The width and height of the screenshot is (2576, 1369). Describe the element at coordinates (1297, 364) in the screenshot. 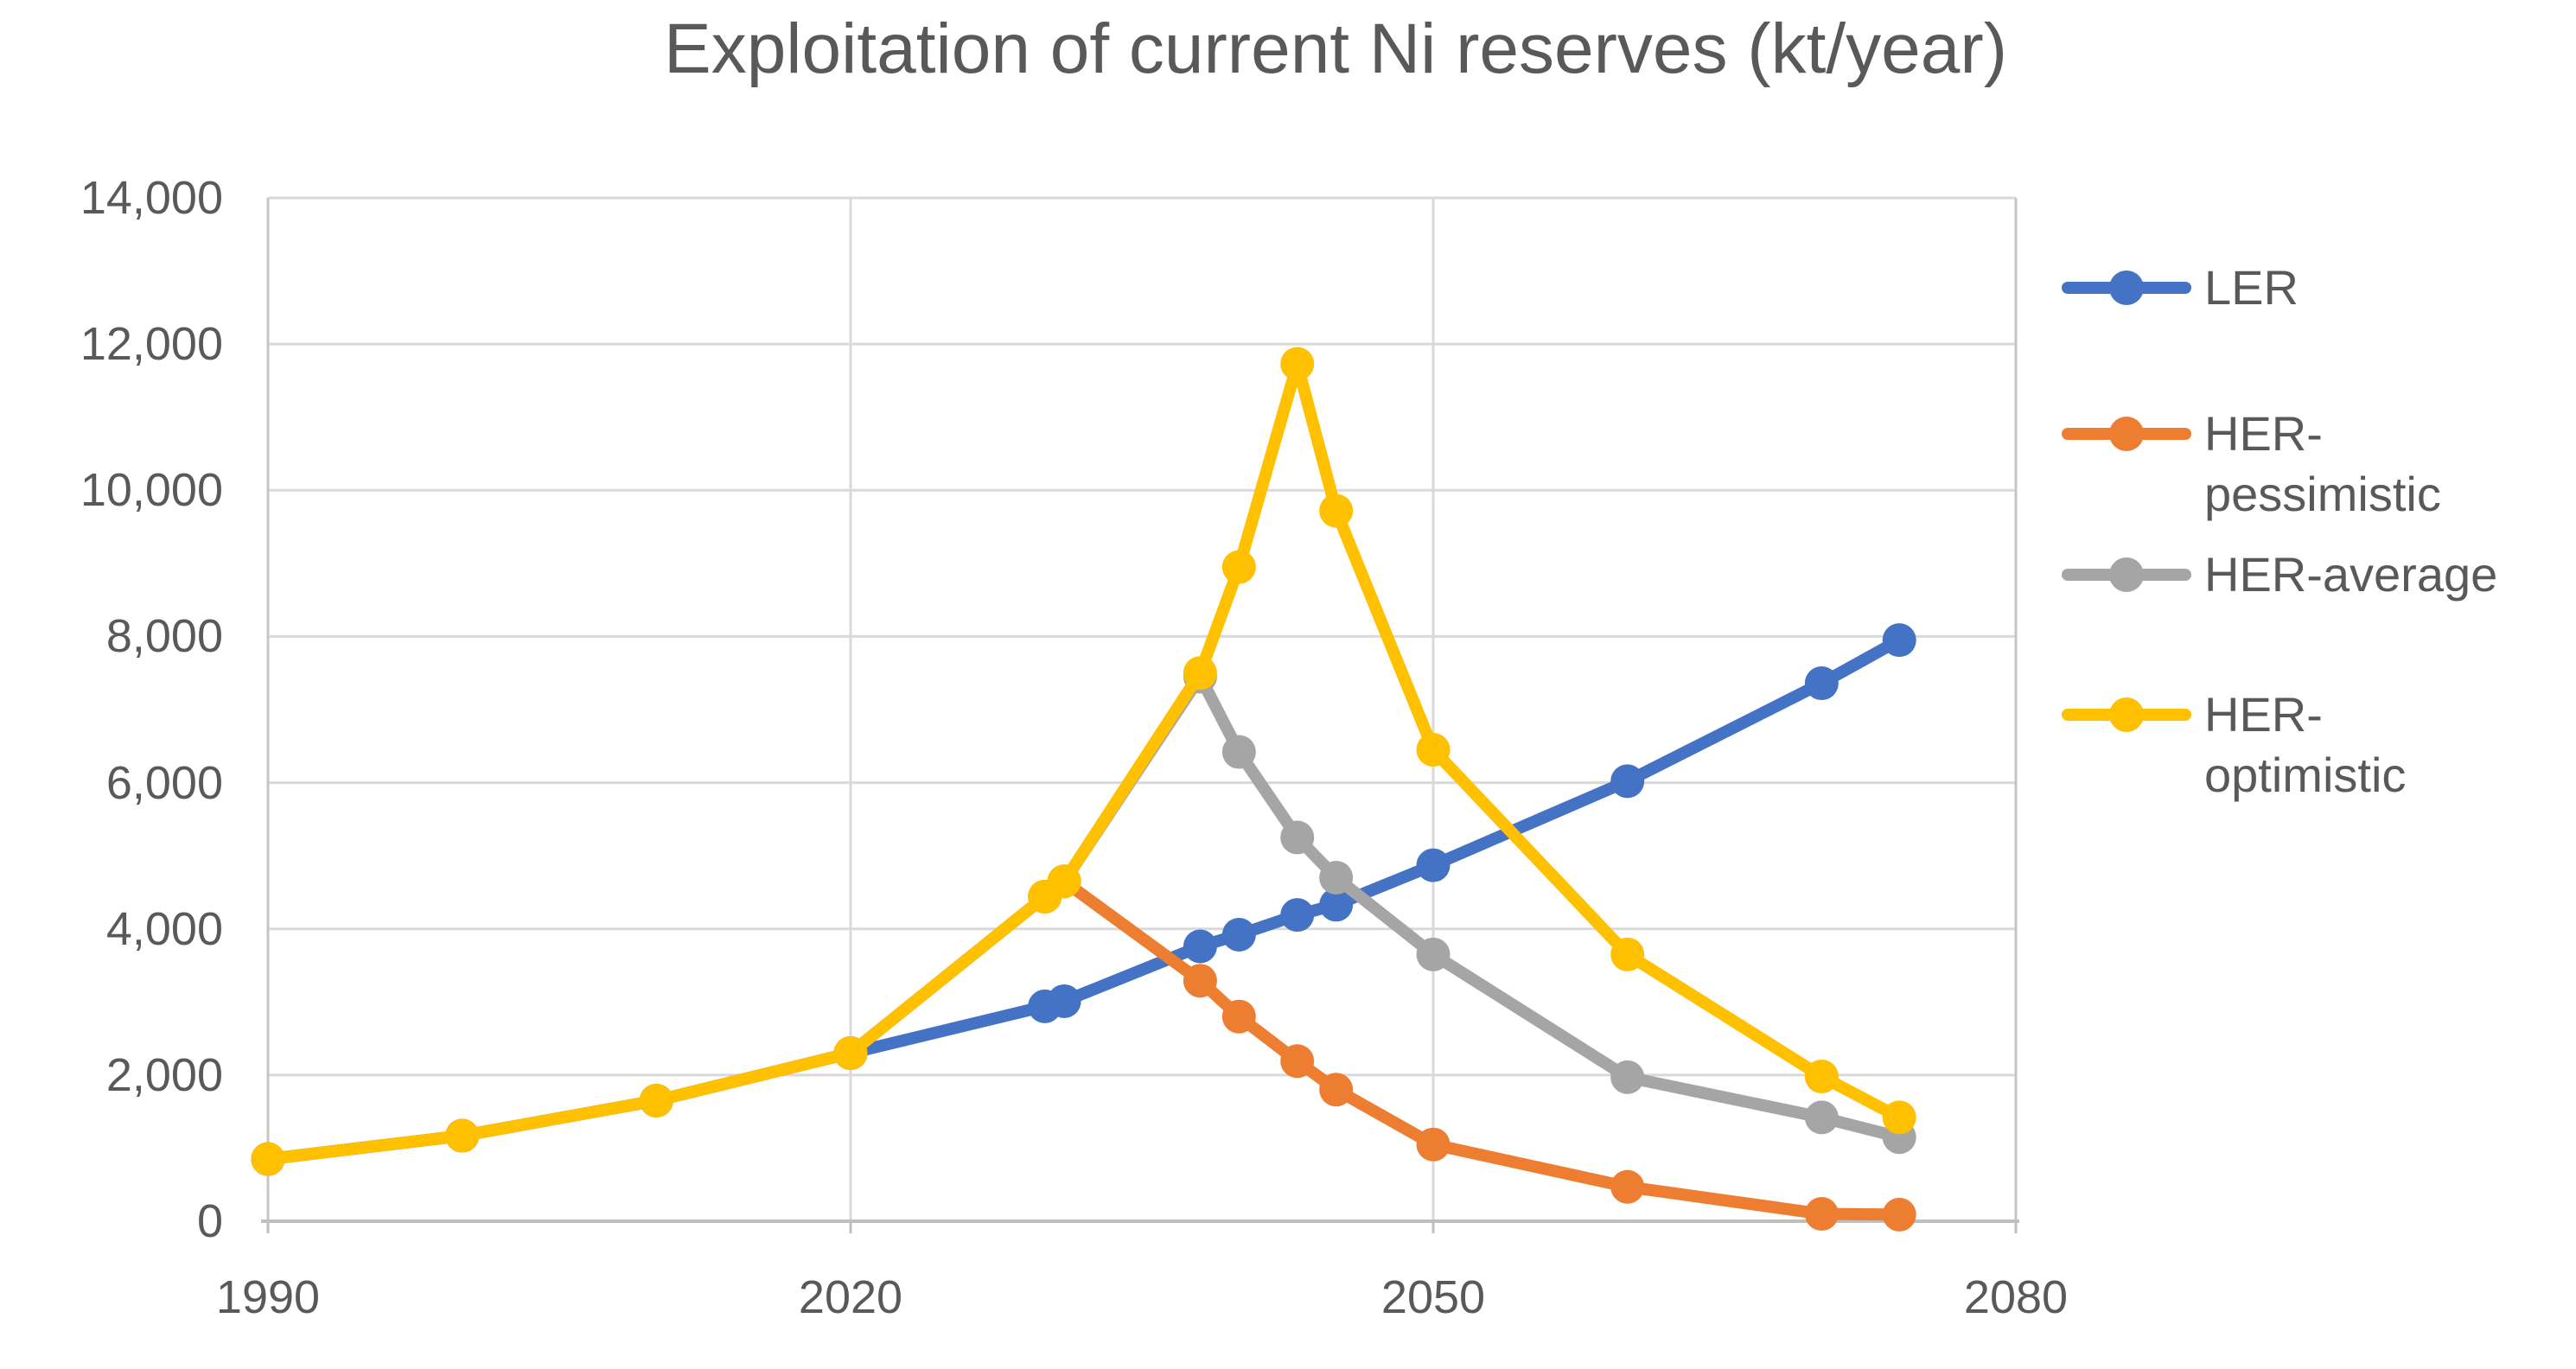

I see `data-point-her-optimistic-2043` at that location.